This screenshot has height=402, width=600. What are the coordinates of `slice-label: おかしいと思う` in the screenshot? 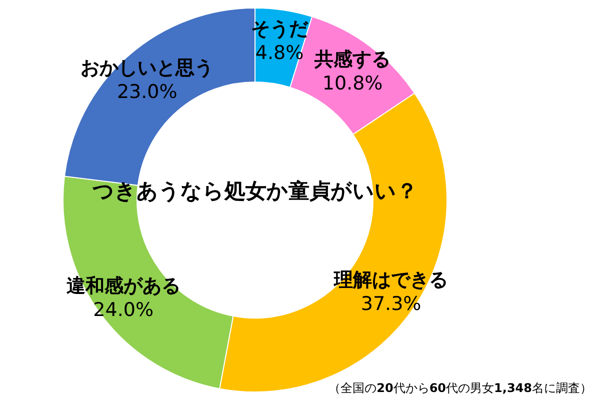 It's located at (147, 67).